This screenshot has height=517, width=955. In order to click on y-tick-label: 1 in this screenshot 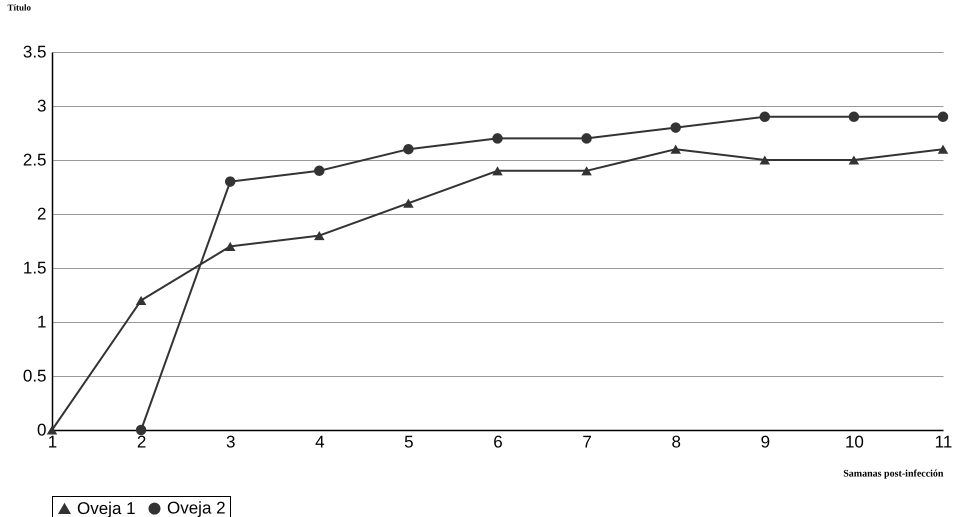, I will do `click(41, 322)`.